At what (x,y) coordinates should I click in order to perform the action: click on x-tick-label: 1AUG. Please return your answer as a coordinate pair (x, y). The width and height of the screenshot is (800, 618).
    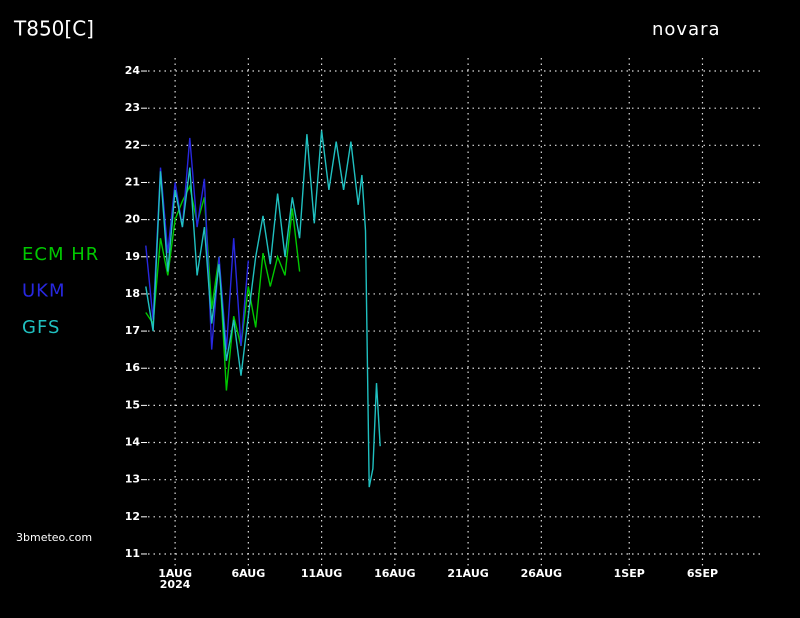
    Looking at the image, I should click on (175, 573).